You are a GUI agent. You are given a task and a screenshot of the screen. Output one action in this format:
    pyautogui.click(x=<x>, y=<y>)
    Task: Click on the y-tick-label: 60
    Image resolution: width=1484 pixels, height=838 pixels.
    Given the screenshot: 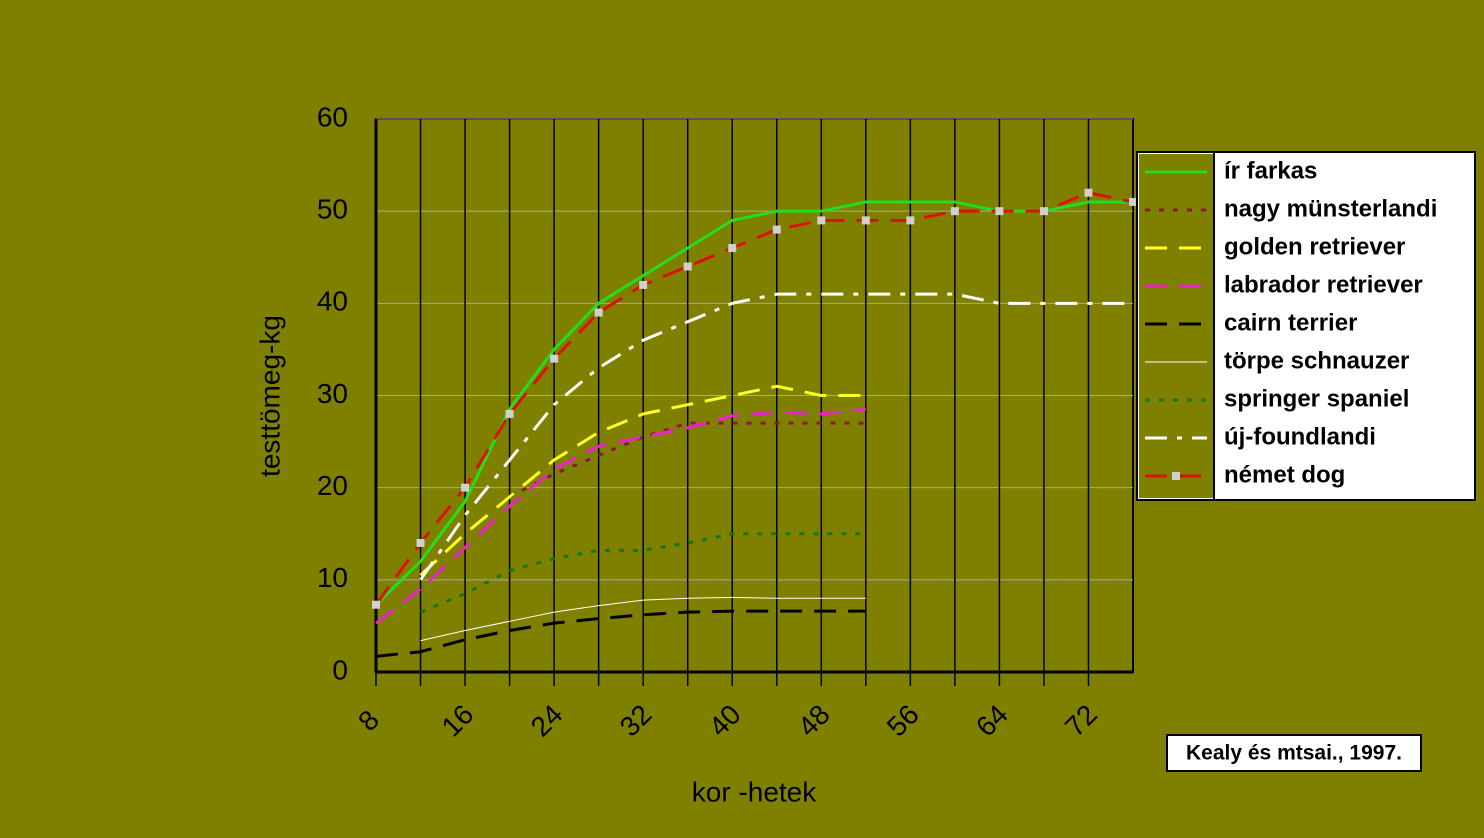 What is the action you would take?
    pyautogui.click(x=332, y=116)
    